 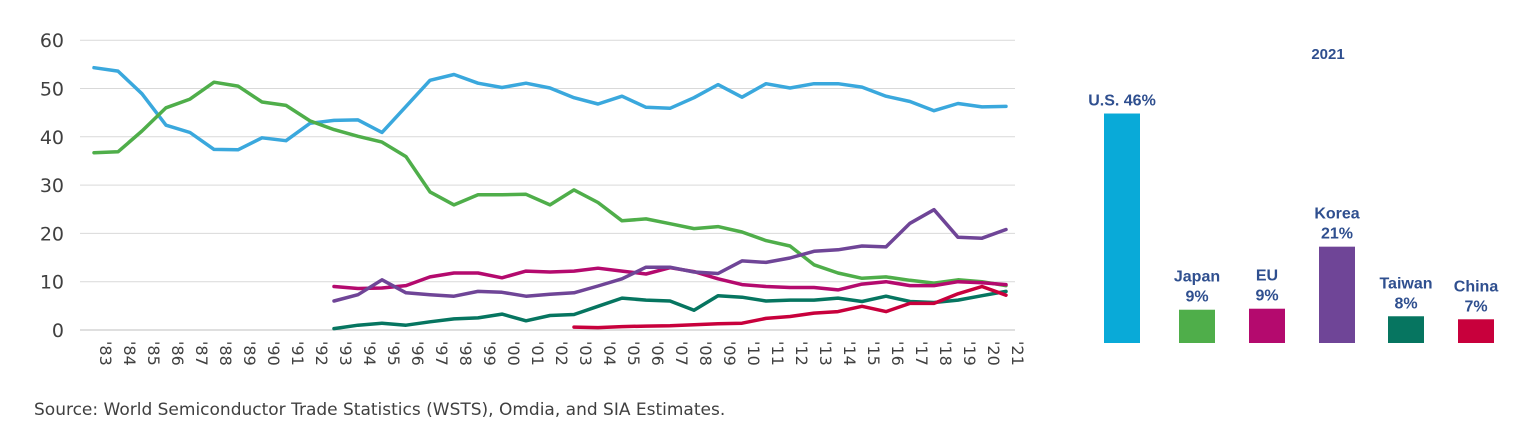 I want to click on x-tick-label: '14, so click(x=849, y=353).